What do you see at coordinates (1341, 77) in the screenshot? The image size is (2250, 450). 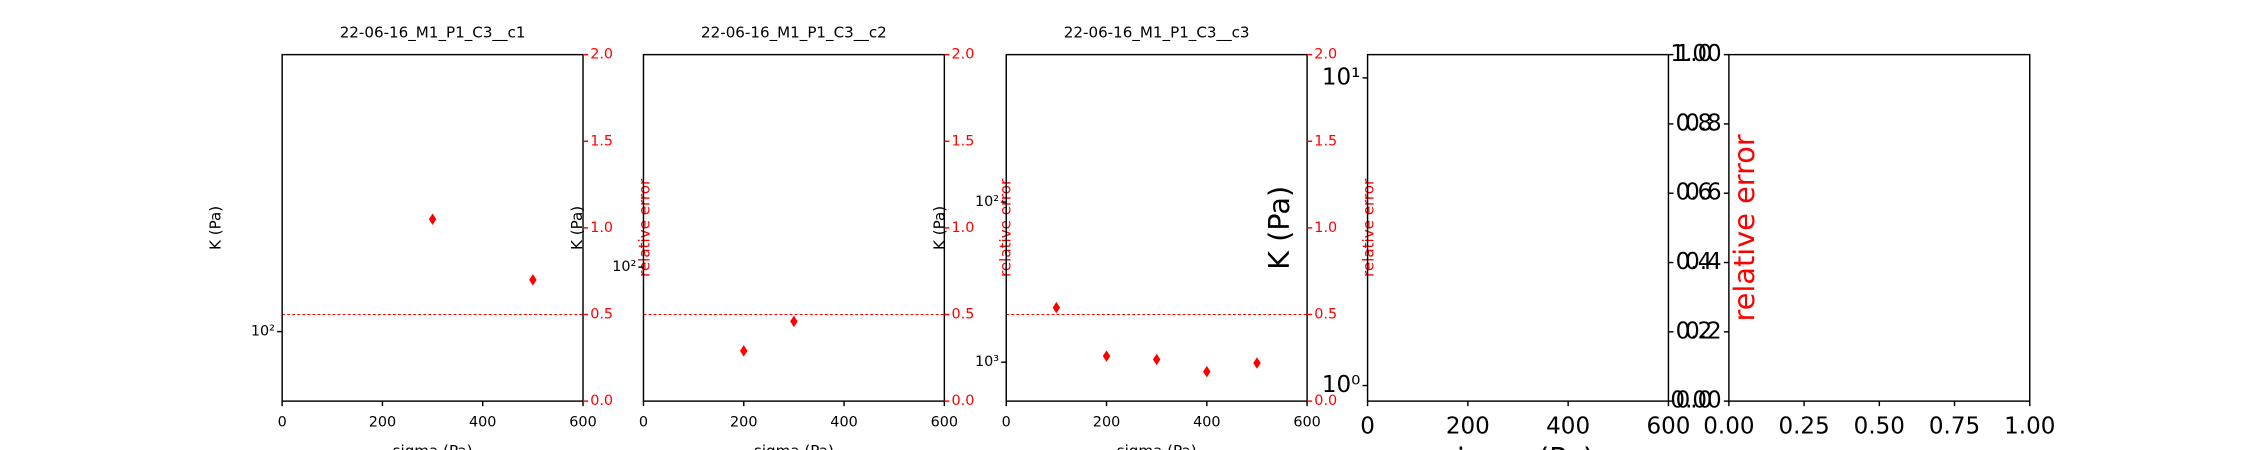 I see `y-tick-label: 10¹` at bounding box center [1341, 77].